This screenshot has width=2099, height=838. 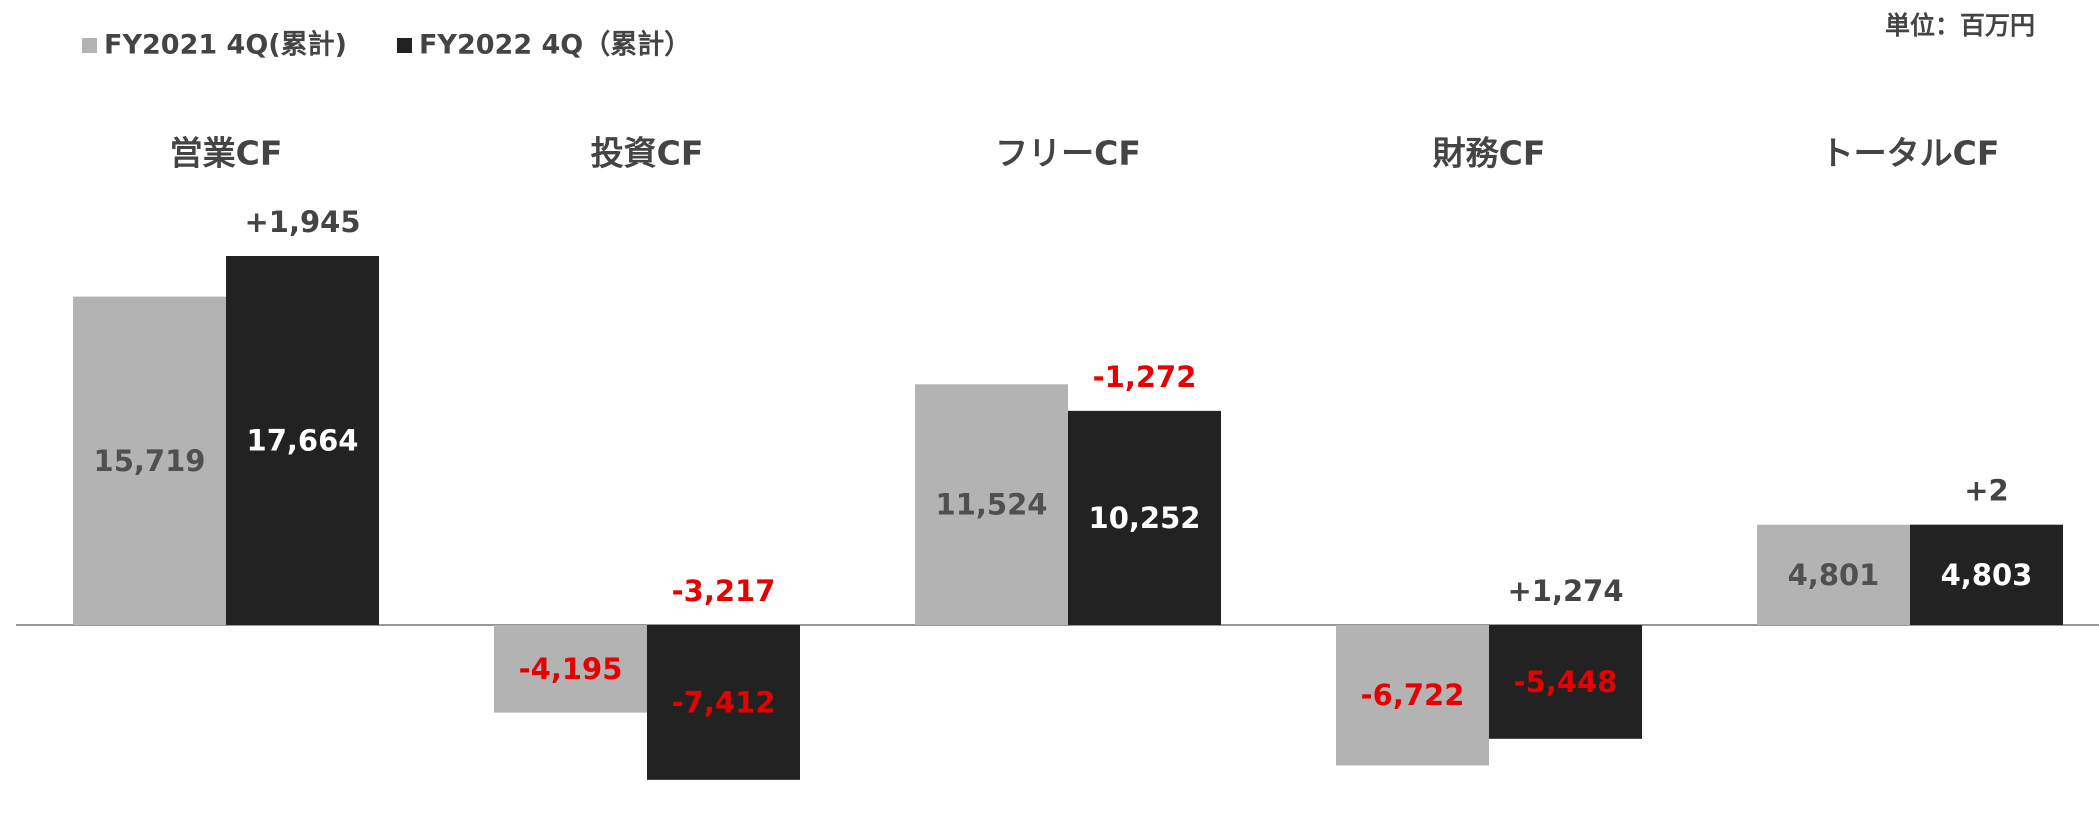 What do you see at coordinates (1910, 153) in the screenshot?
I see `category-title: トータルCF` at bounding box center [1910, 153].